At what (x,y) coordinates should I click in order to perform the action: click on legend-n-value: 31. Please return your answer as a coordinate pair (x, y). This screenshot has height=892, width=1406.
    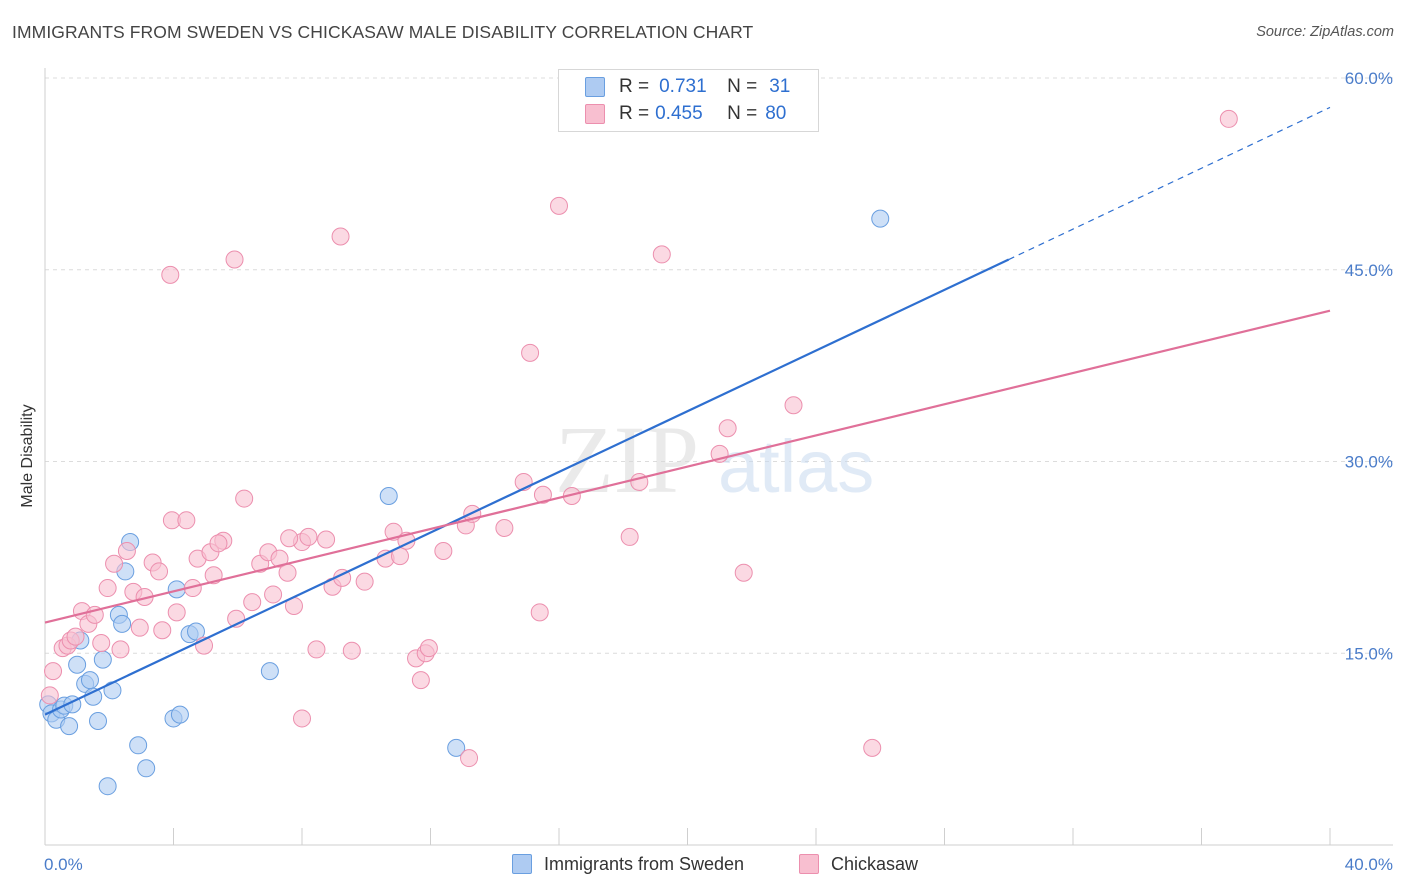
    Looking at the image, I should click on (780, 86).